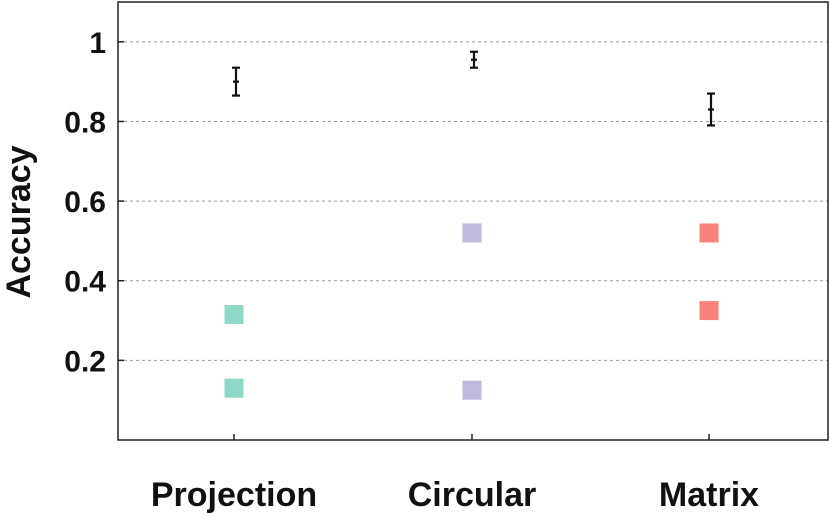  Describe the element at coordinates (709, 495) in the screenshot. I see `x-tick-label: Matrix` at that location.